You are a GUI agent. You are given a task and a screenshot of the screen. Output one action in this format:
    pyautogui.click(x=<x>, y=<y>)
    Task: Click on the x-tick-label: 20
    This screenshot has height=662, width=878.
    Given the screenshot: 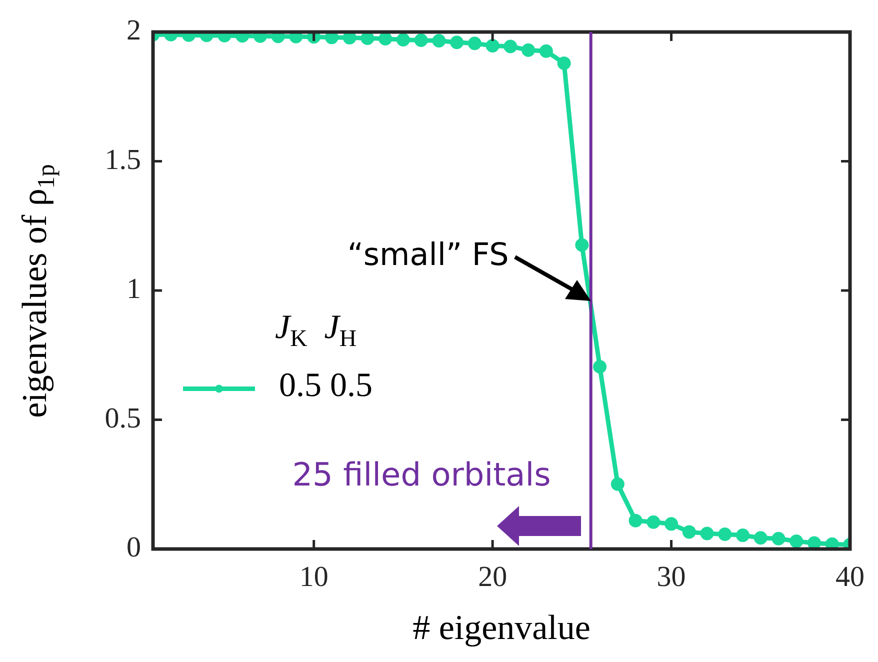 What is the action you would take?
    pyautogui.click(x=493, y=577)
    